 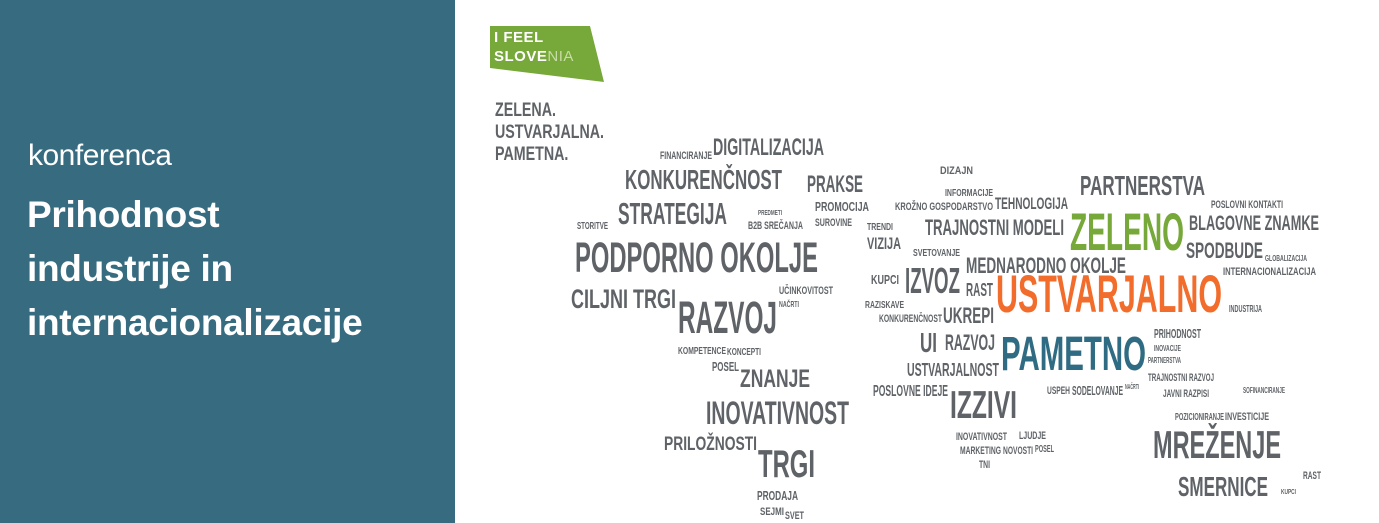 What do you see at coordinates (525, 110) in the screenshot?
I see `tagline-line: ZELENA.` at bounding box center [525, 110].